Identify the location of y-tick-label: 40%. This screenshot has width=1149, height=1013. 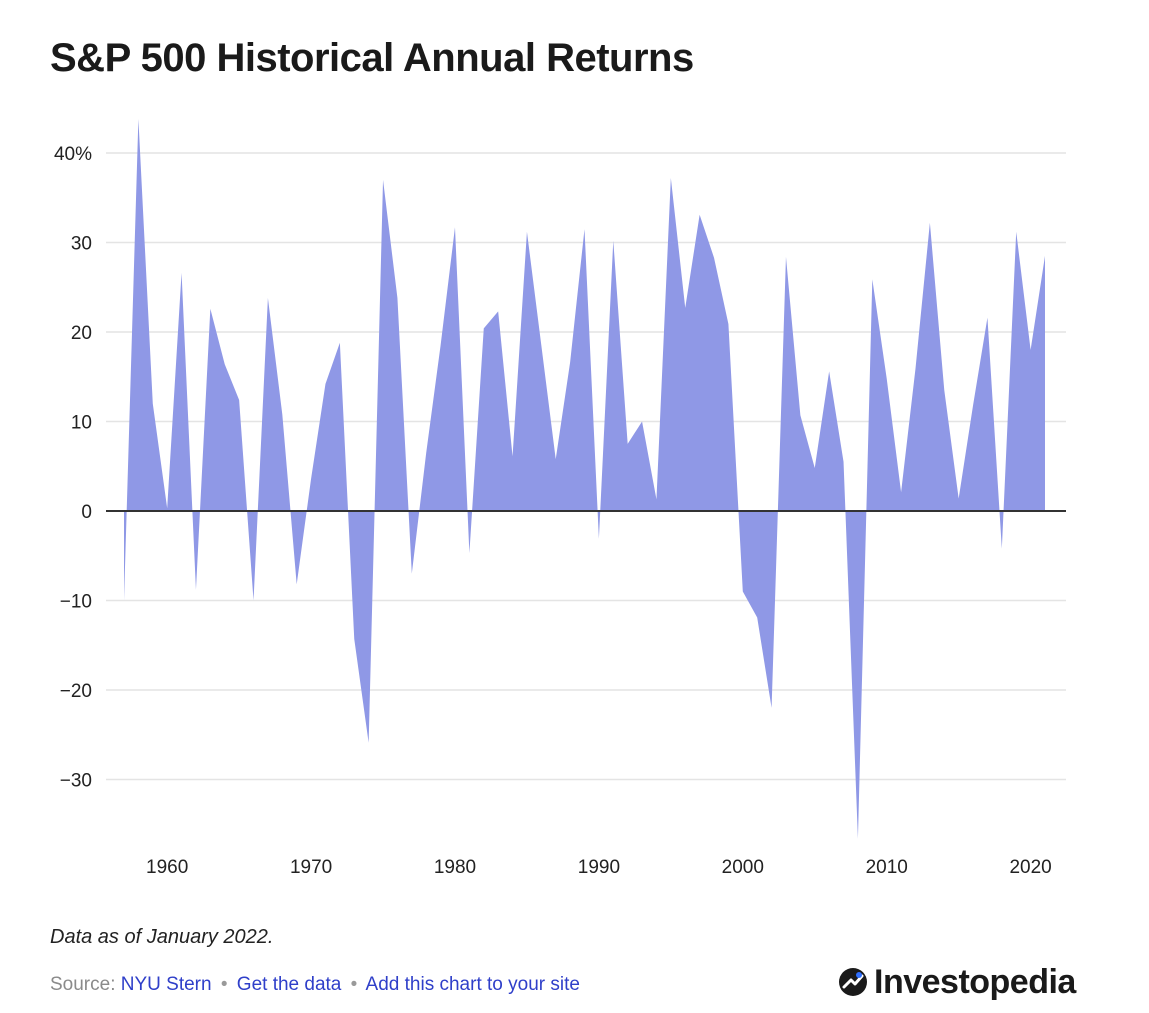
(73, 154).